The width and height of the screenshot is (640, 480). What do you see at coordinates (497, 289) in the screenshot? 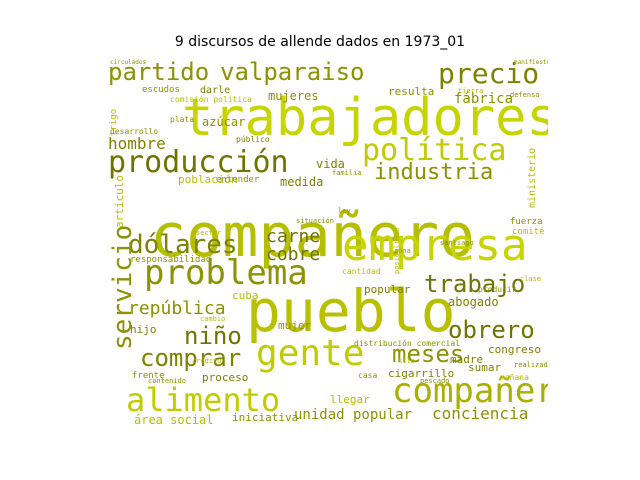
I see `word: producir` at bounding box center [497, 289].